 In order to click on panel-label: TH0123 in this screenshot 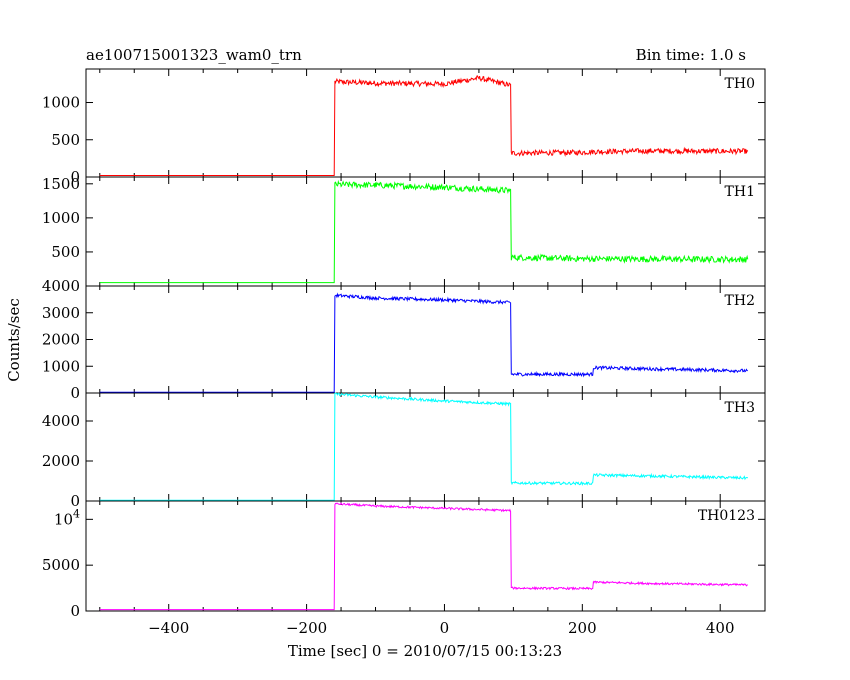, I will do `click(726, 516)`.